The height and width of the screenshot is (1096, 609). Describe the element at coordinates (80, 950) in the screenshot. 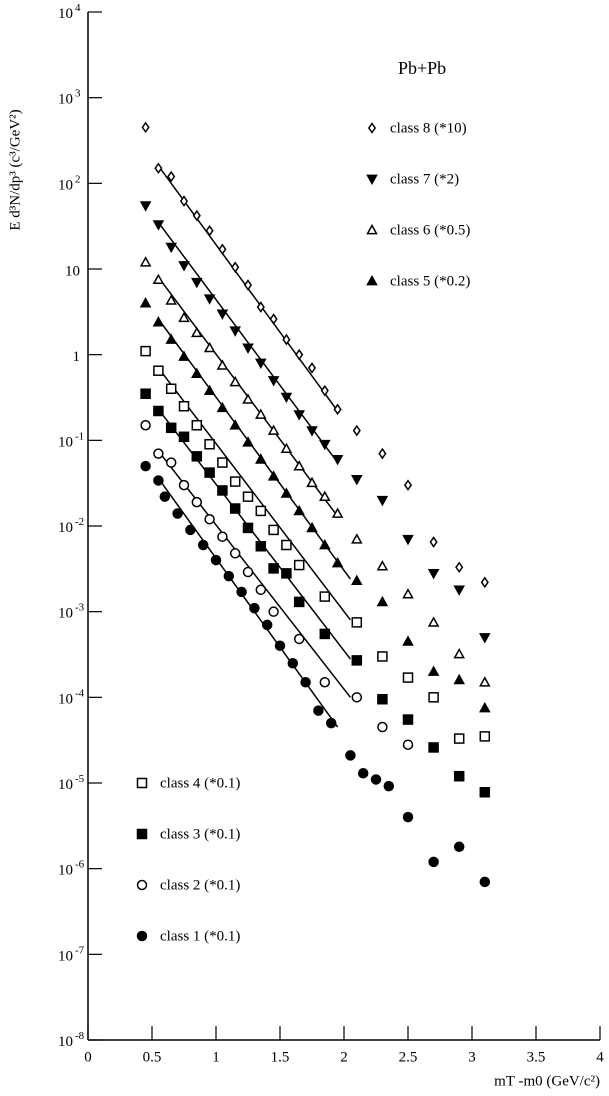

I see `y-tick-exponent: -7` at that location.